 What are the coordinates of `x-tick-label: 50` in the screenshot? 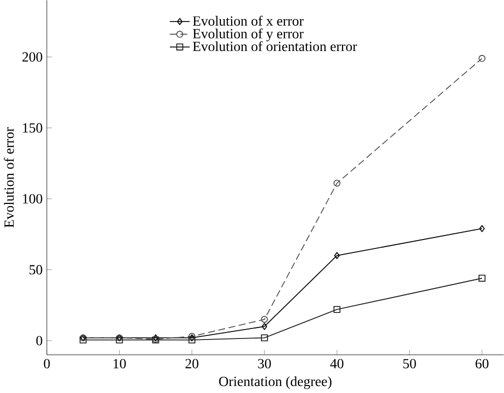 It's located at (409, 363).